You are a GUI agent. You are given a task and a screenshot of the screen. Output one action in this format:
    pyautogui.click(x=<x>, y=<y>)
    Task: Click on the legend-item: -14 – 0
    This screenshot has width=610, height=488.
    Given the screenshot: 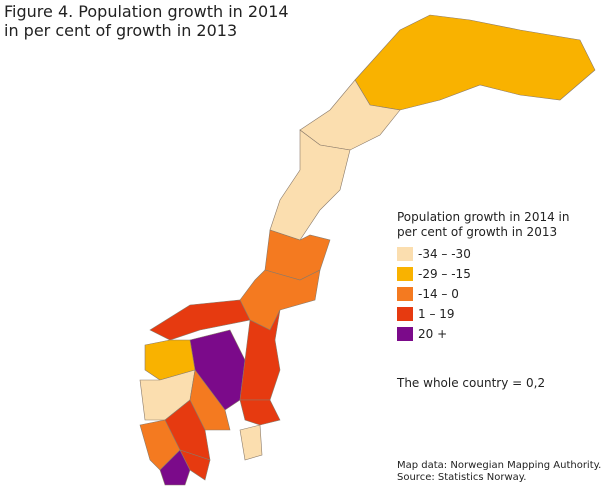 What is the action you would take?
    pyautogui.click(x=492, y=294)
    